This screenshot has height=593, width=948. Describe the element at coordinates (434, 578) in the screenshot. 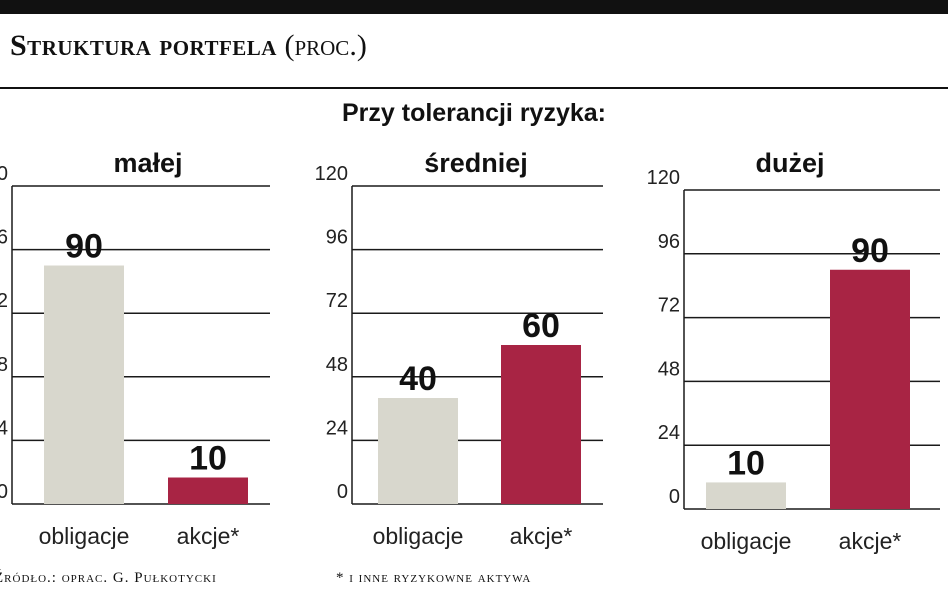

I see `footnote: * i inne ryzykowne aktywa` at that location.